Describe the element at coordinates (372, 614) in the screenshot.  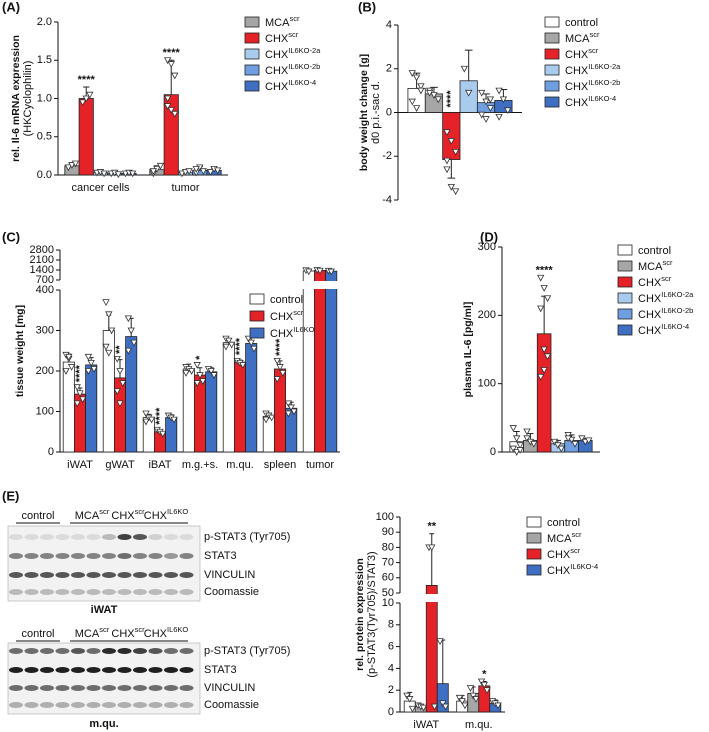
I see `y-axis-label-2: (p-STAT3(Tyr705)/STAT3)` at that location.